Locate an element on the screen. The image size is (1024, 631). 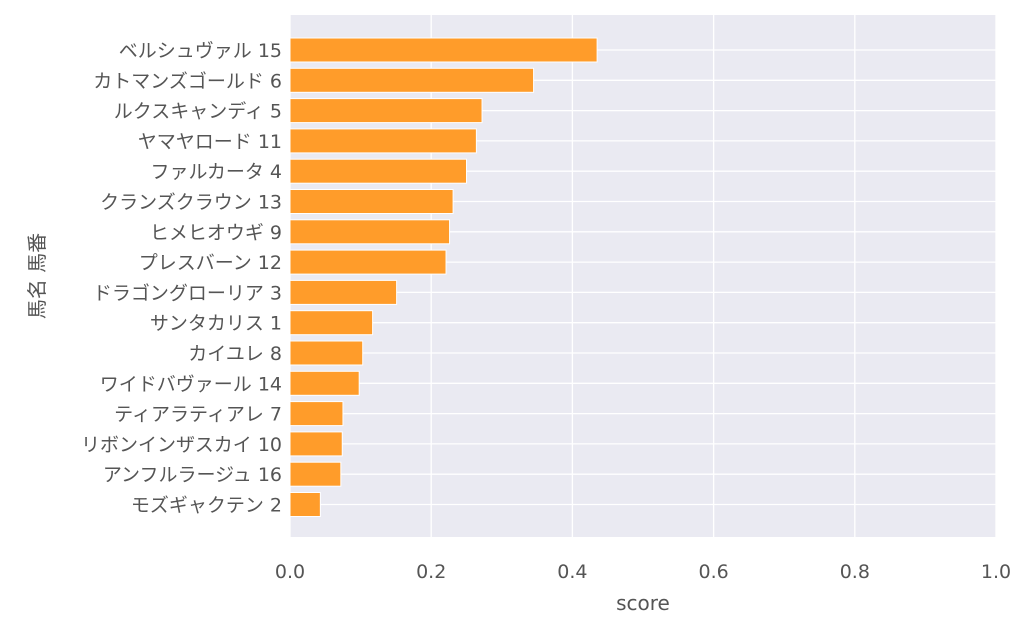
y-tick-label: ヒメヒオウギ 9 is located at coordinates (216, 233).